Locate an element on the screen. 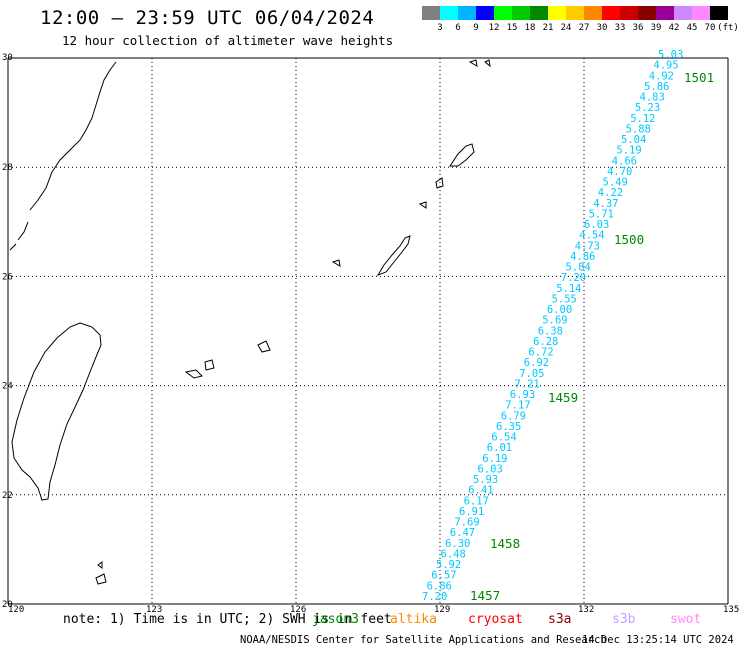  swh-value-label: 6.57 is located at coordinates (443, 576).